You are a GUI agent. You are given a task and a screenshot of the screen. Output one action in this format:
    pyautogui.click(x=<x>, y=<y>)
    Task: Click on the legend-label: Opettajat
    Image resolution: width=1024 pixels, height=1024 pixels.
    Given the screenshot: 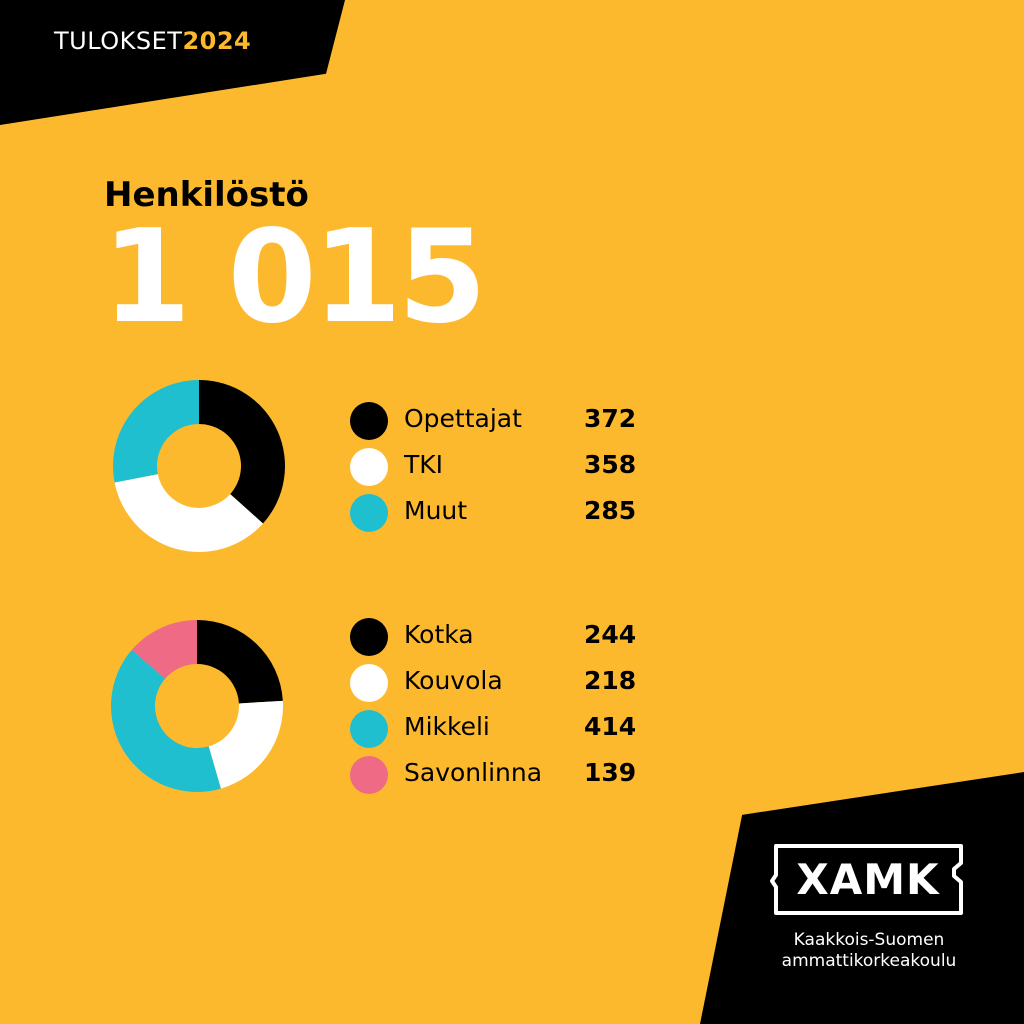 What is the action you would take?
    pyautogui.click(x=463, y=418)
    